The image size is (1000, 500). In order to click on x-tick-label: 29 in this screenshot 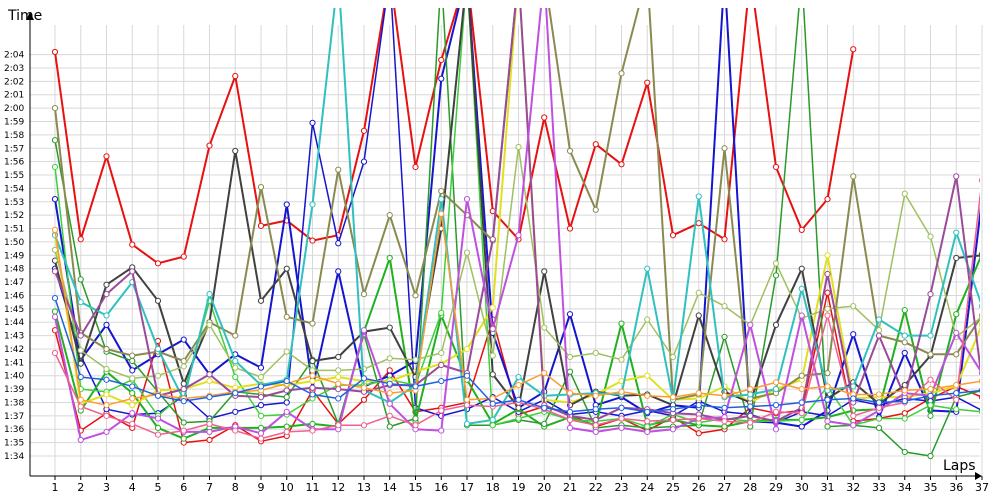, I will do `click(776, 487)`.